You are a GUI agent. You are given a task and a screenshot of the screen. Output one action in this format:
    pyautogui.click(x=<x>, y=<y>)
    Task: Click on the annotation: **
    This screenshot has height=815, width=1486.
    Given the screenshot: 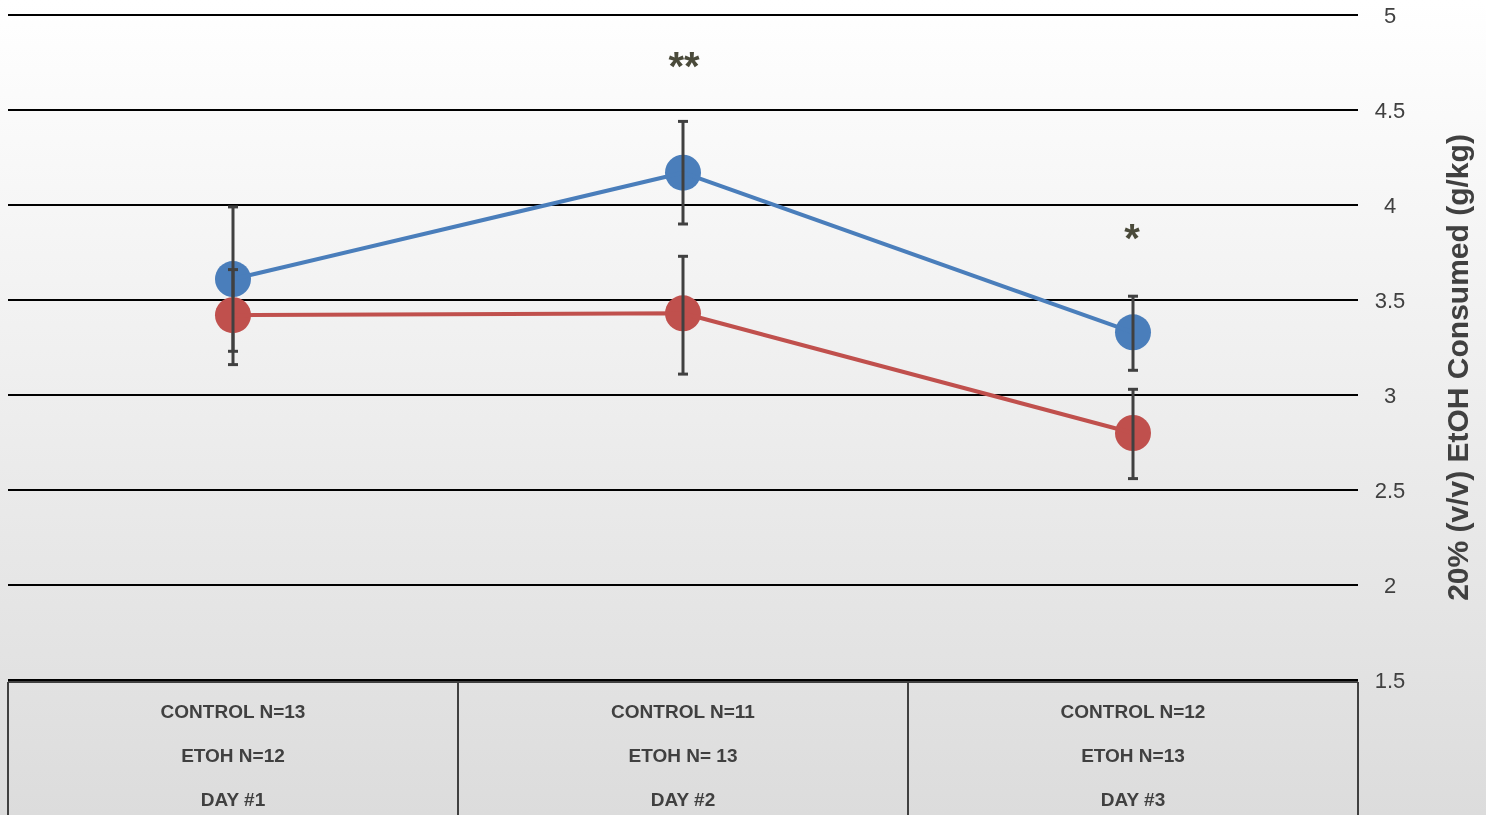 What is the action you would take?
    pyautogui.click(x=684, y=66)
    